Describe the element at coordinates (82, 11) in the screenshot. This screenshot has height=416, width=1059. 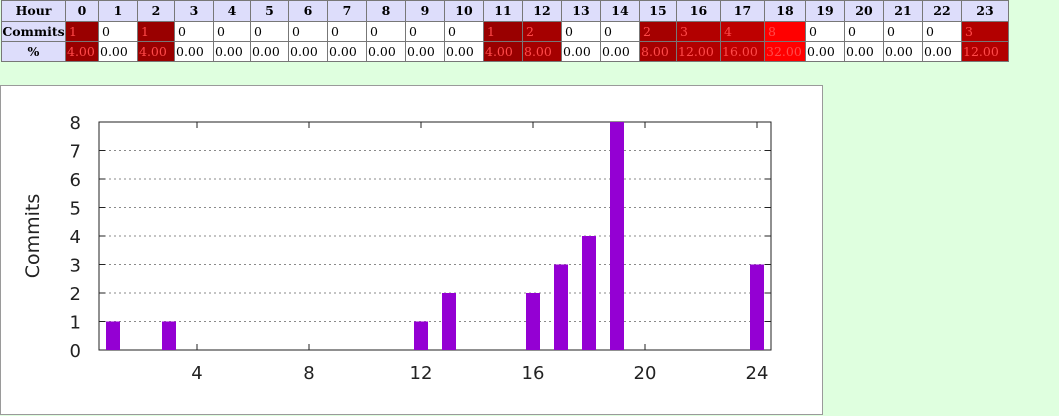
I see `hour-col-header: 0` at that location.